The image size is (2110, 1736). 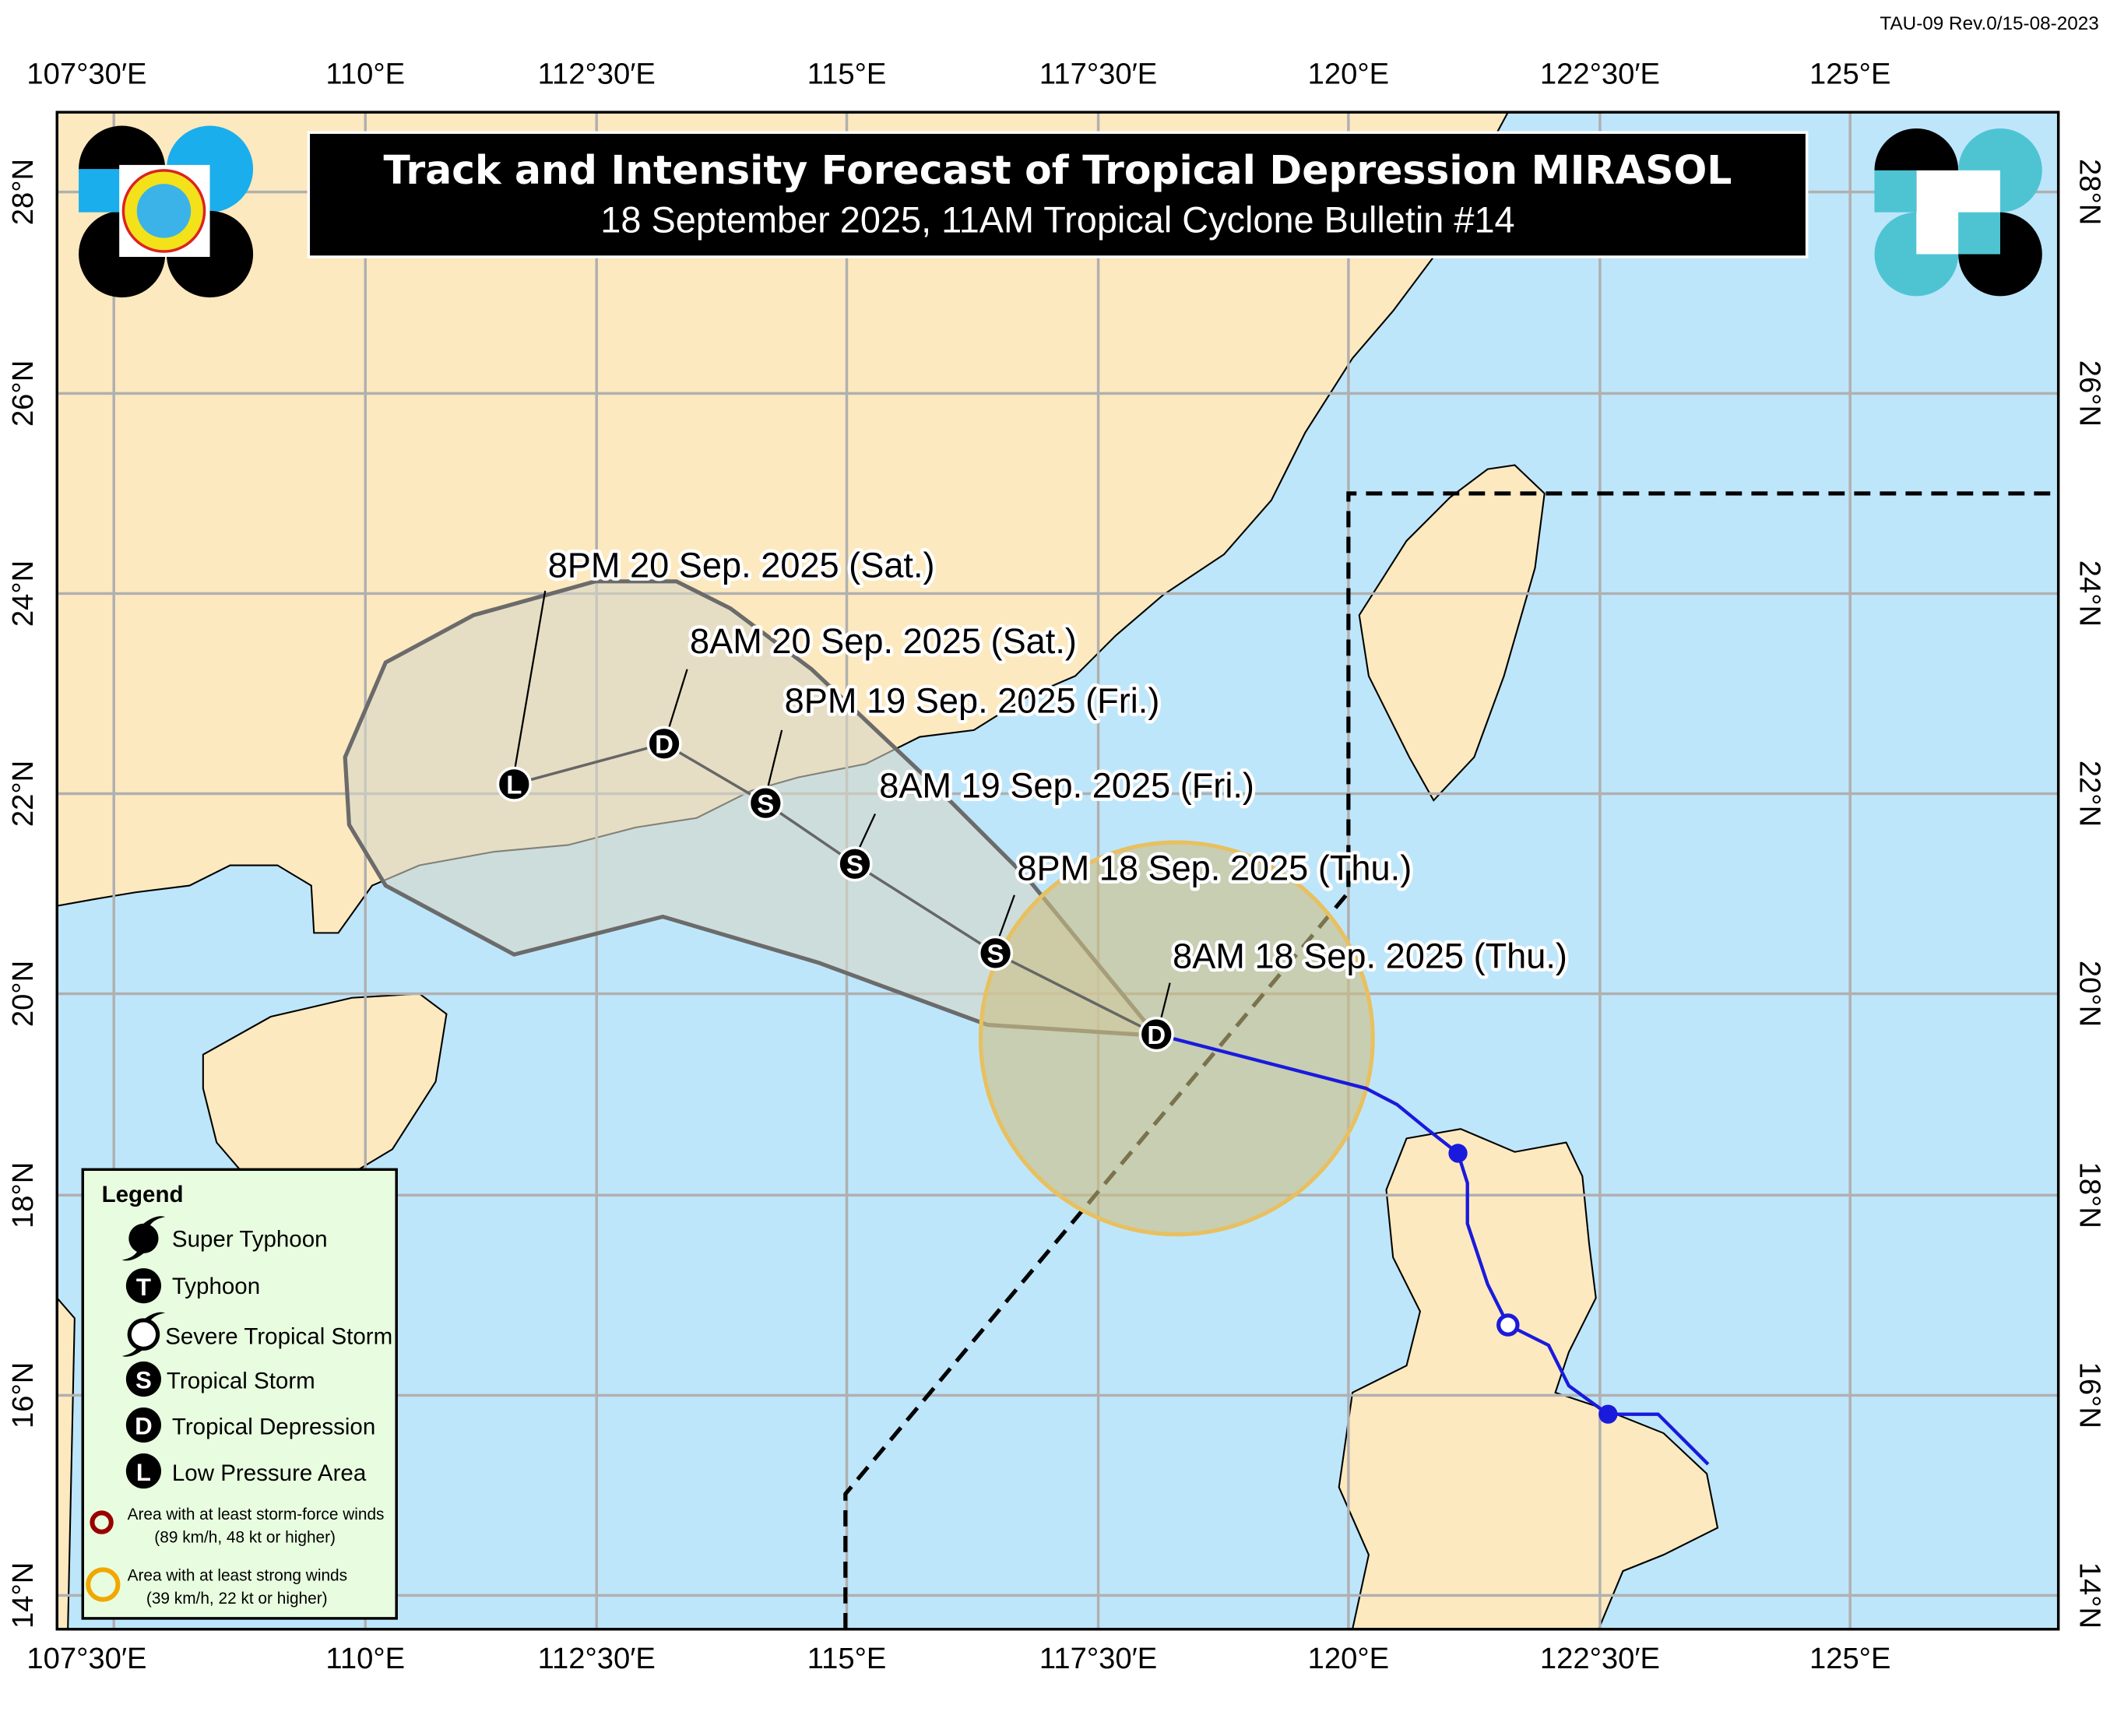 What do you see at coordinates (273, 1427) in the screenshot?
I see `svg-text: Tropical Depression` at bounding box center [273, 1427].